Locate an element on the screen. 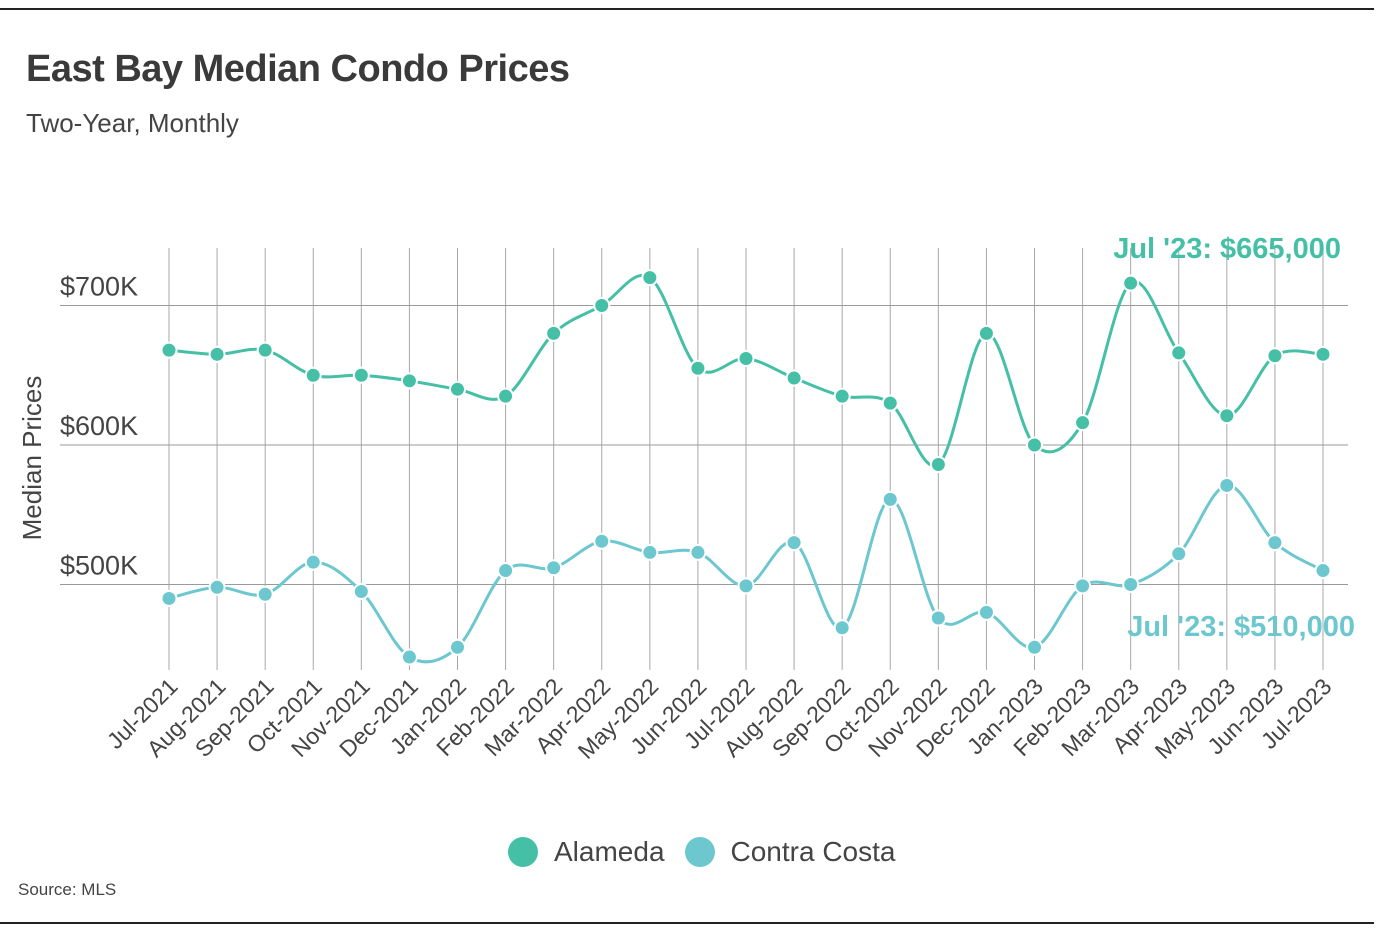 This screenshot has width=1390, height=938. bottom-rule is located at coordinates (687, 923).